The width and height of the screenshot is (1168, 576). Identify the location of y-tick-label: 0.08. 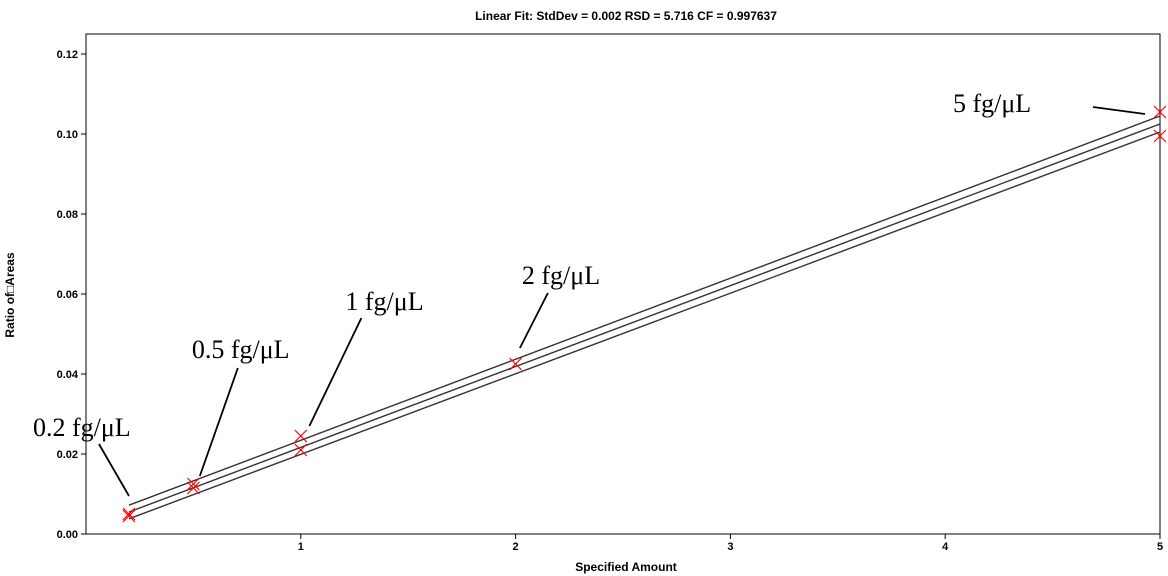
(67, 215).